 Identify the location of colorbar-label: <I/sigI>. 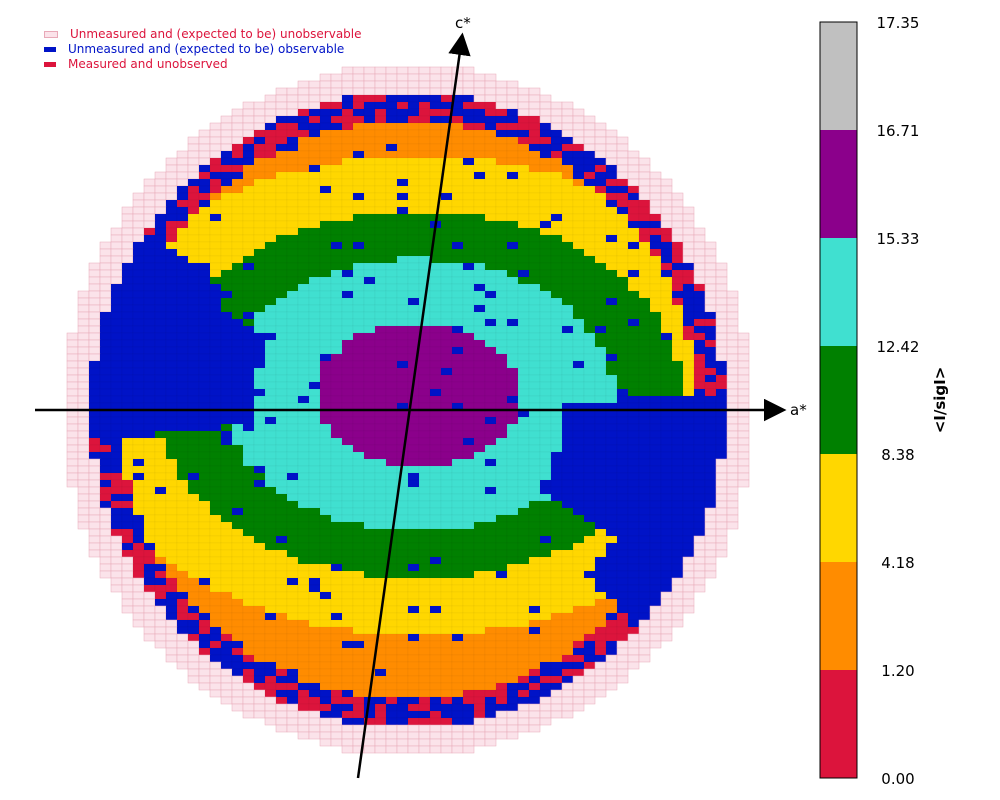
(940, 400).